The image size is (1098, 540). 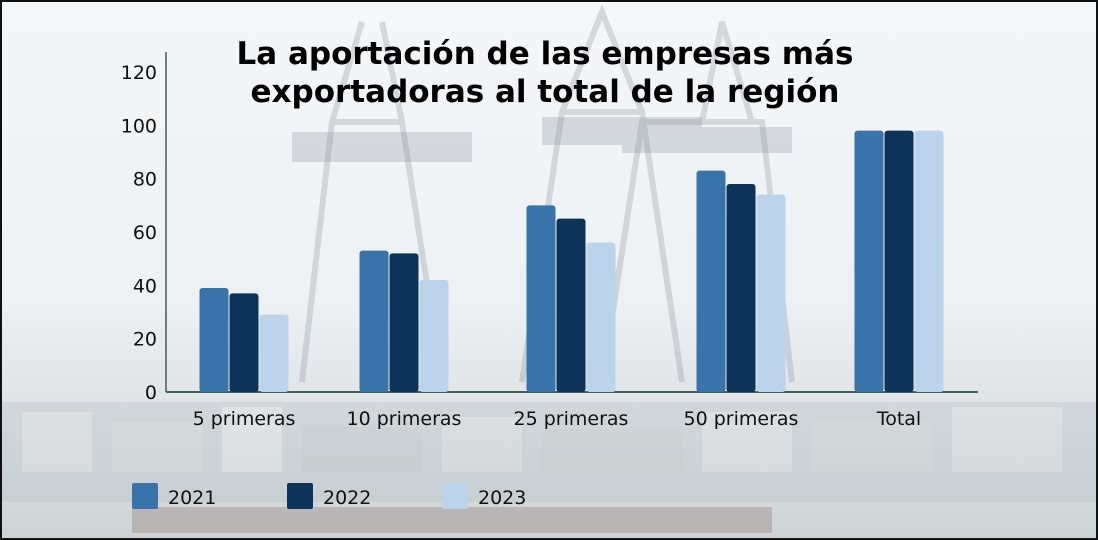 I want to click on x-category-label: 5 primeras, so click(x=244, y=419).